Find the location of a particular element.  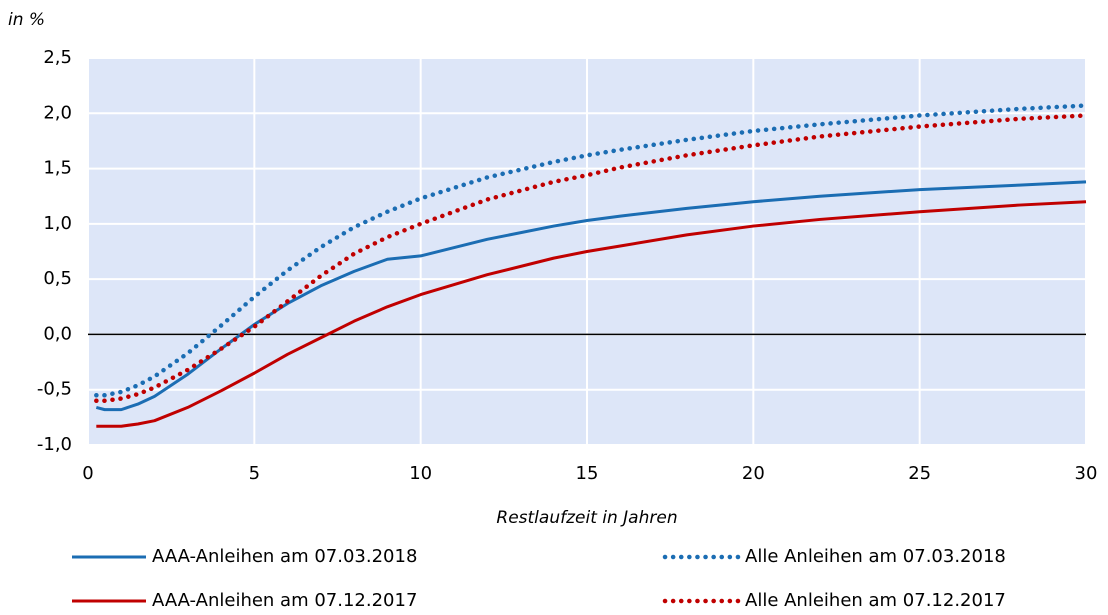

x-tick-label: 10 is located at coordinates (420, 473).